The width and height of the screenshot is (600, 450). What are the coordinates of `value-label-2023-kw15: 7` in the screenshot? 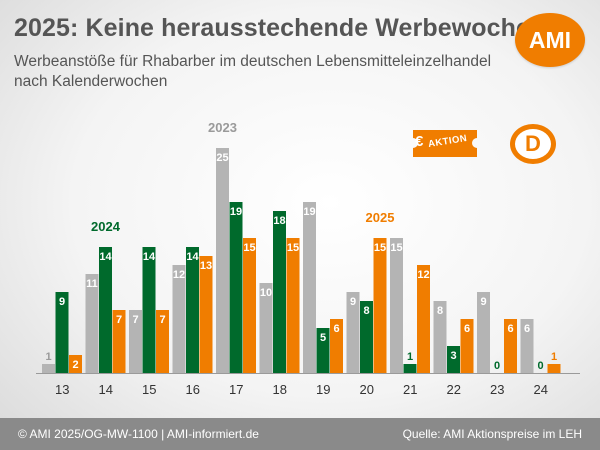 It's located at (135, 320).